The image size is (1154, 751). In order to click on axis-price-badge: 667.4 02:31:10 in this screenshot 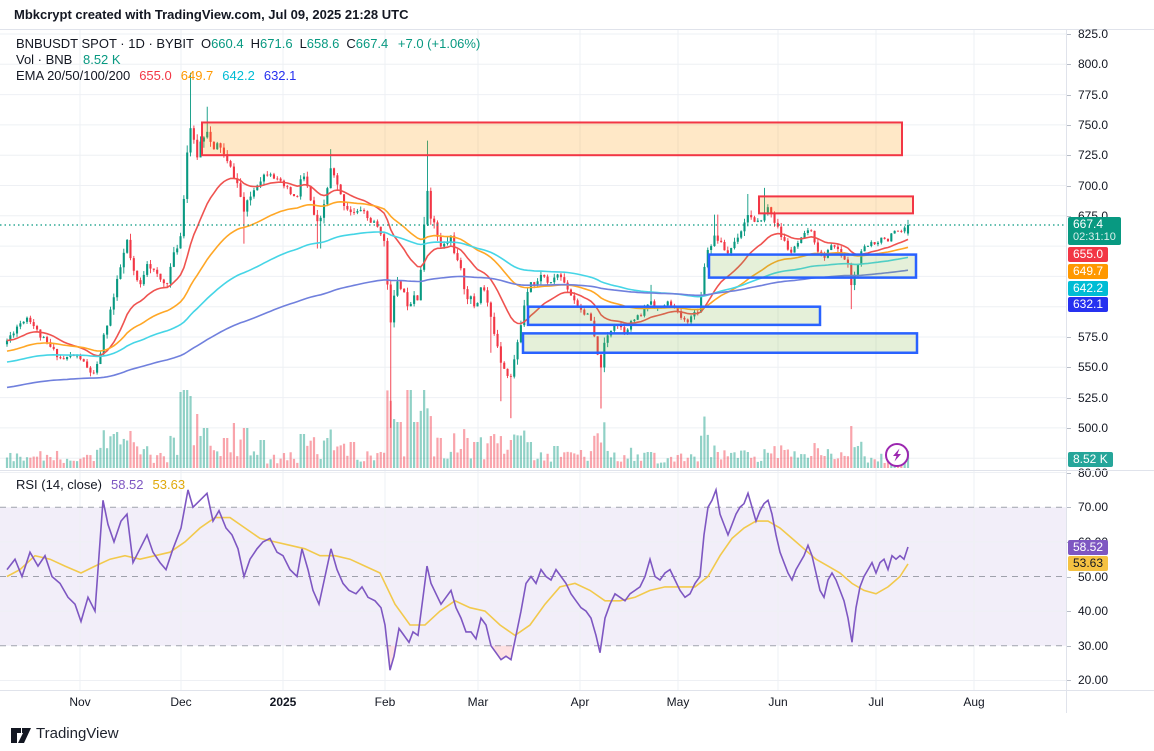, I will do `click(1094, 231)`.